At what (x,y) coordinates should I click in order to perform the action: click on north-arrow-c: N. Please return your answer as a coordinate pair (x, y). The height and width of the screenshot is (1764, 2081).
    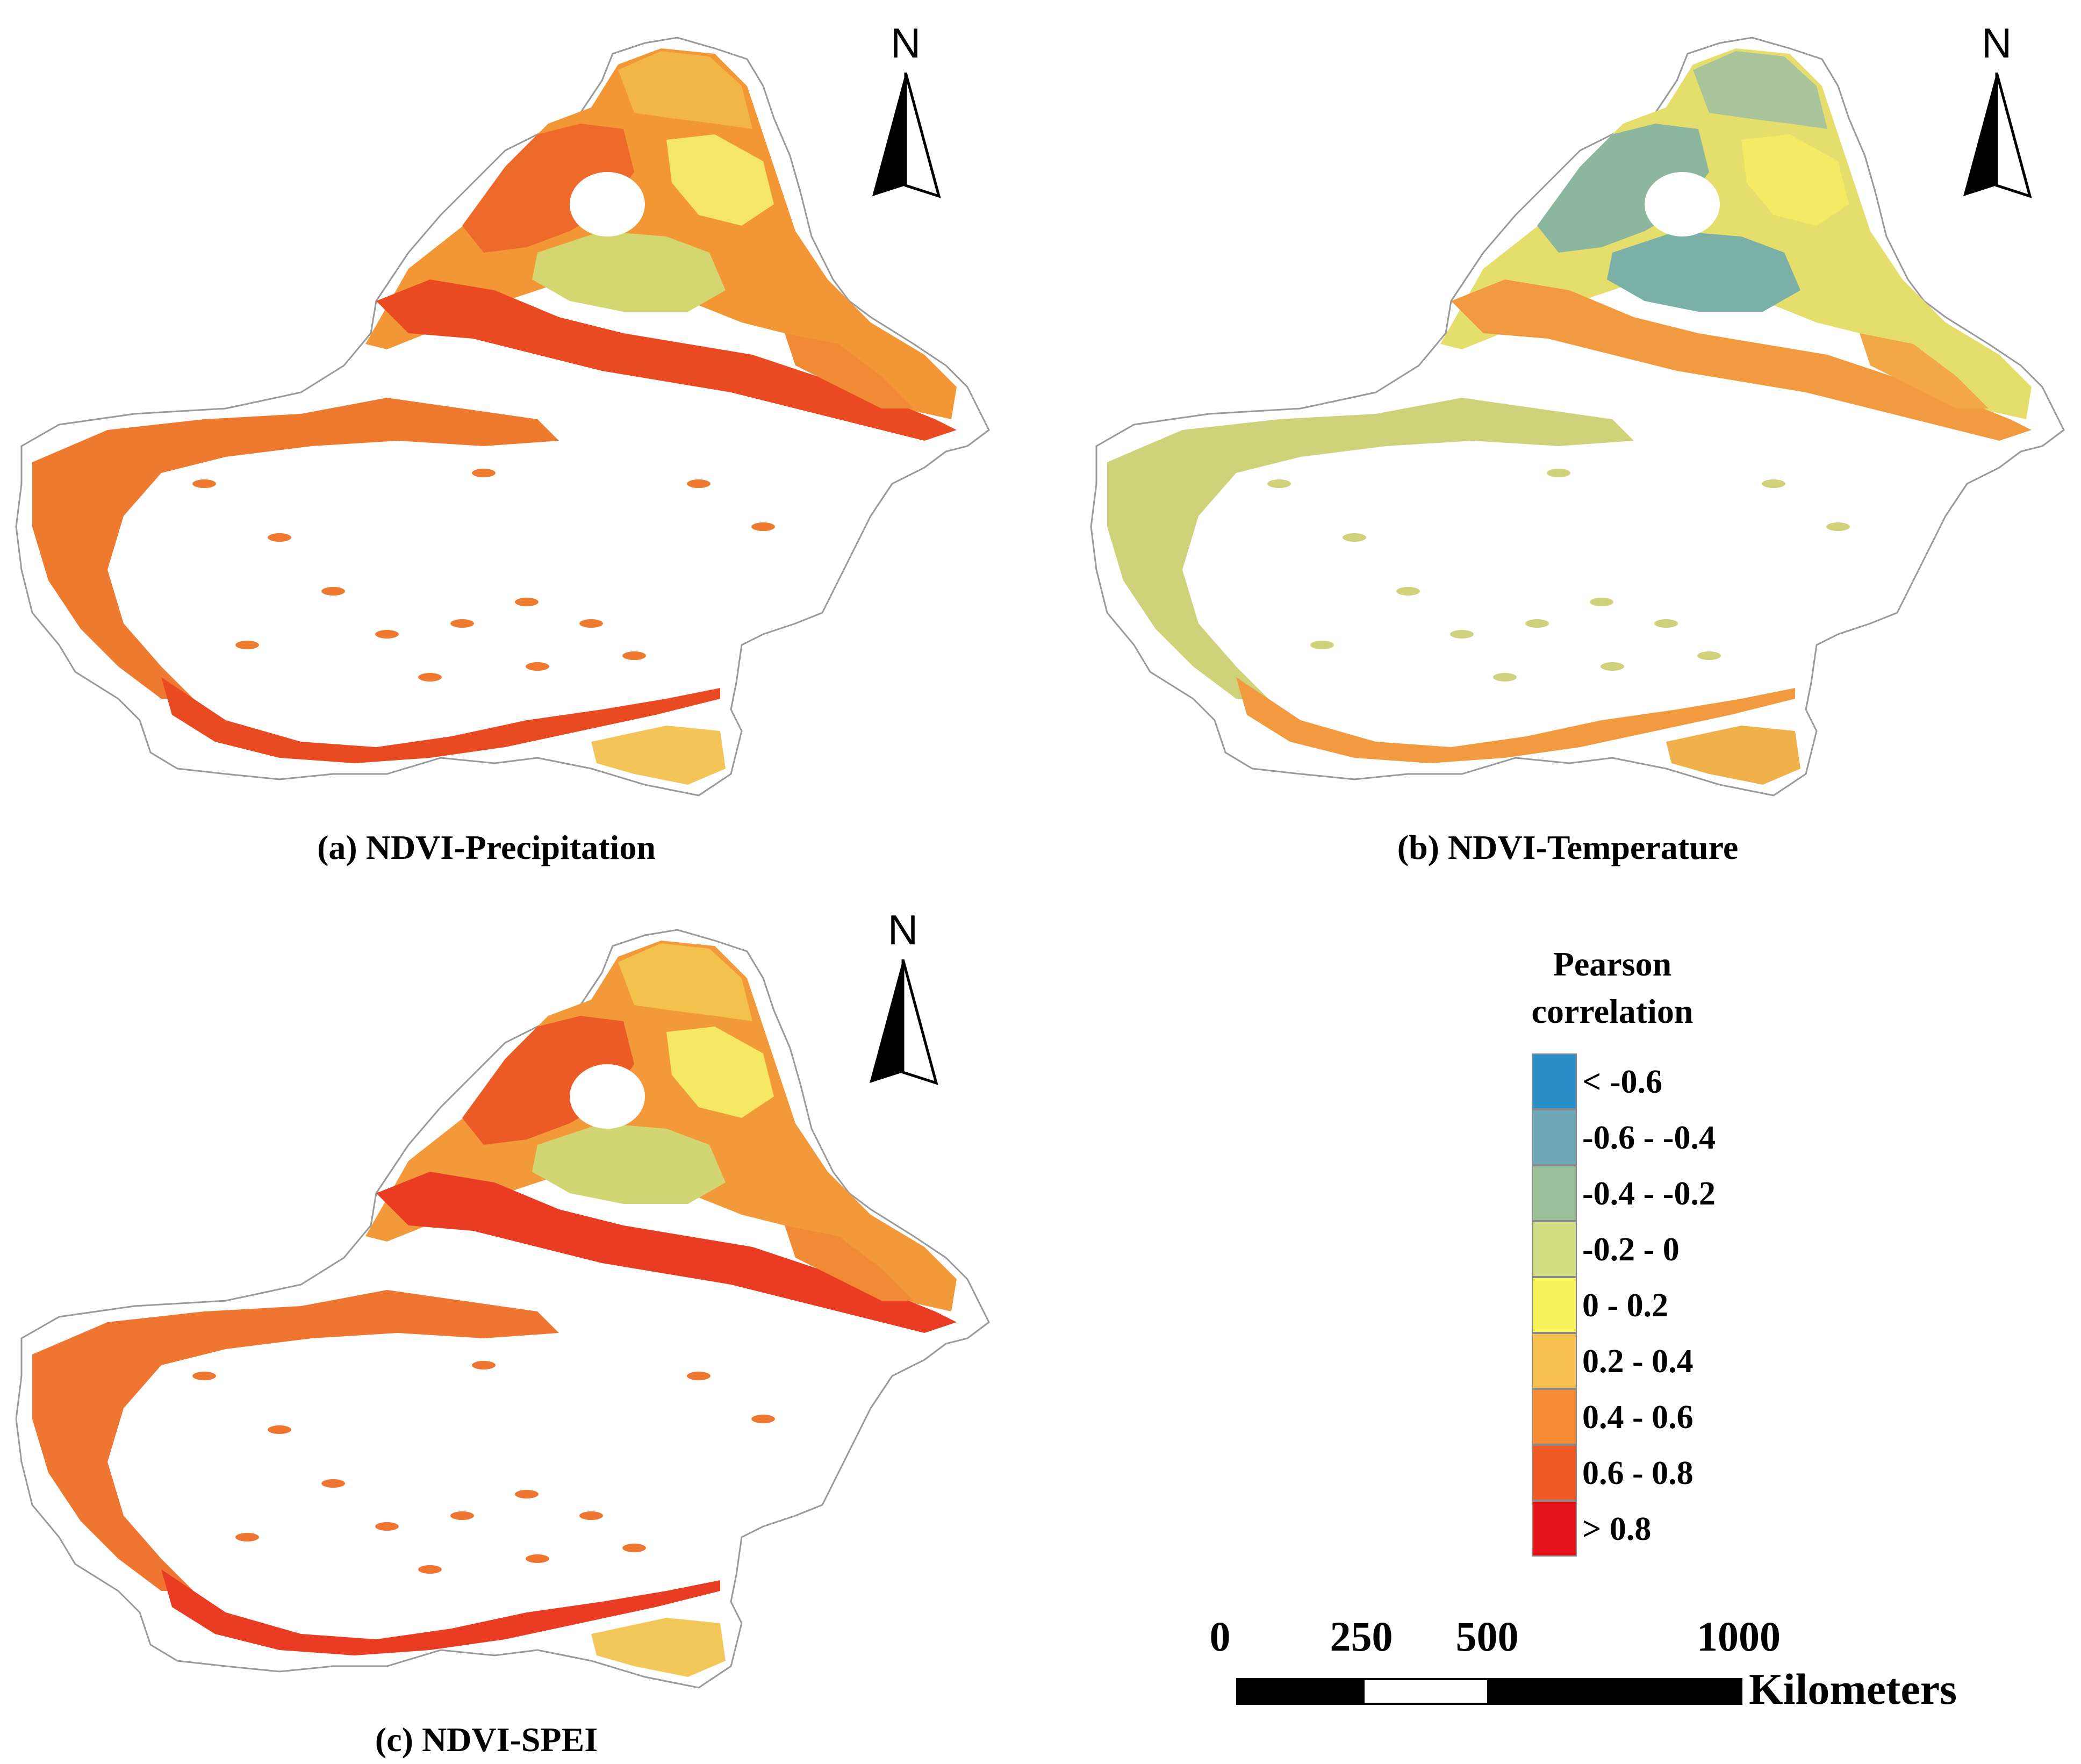
    Looking at the image, I should click on (903, 997).